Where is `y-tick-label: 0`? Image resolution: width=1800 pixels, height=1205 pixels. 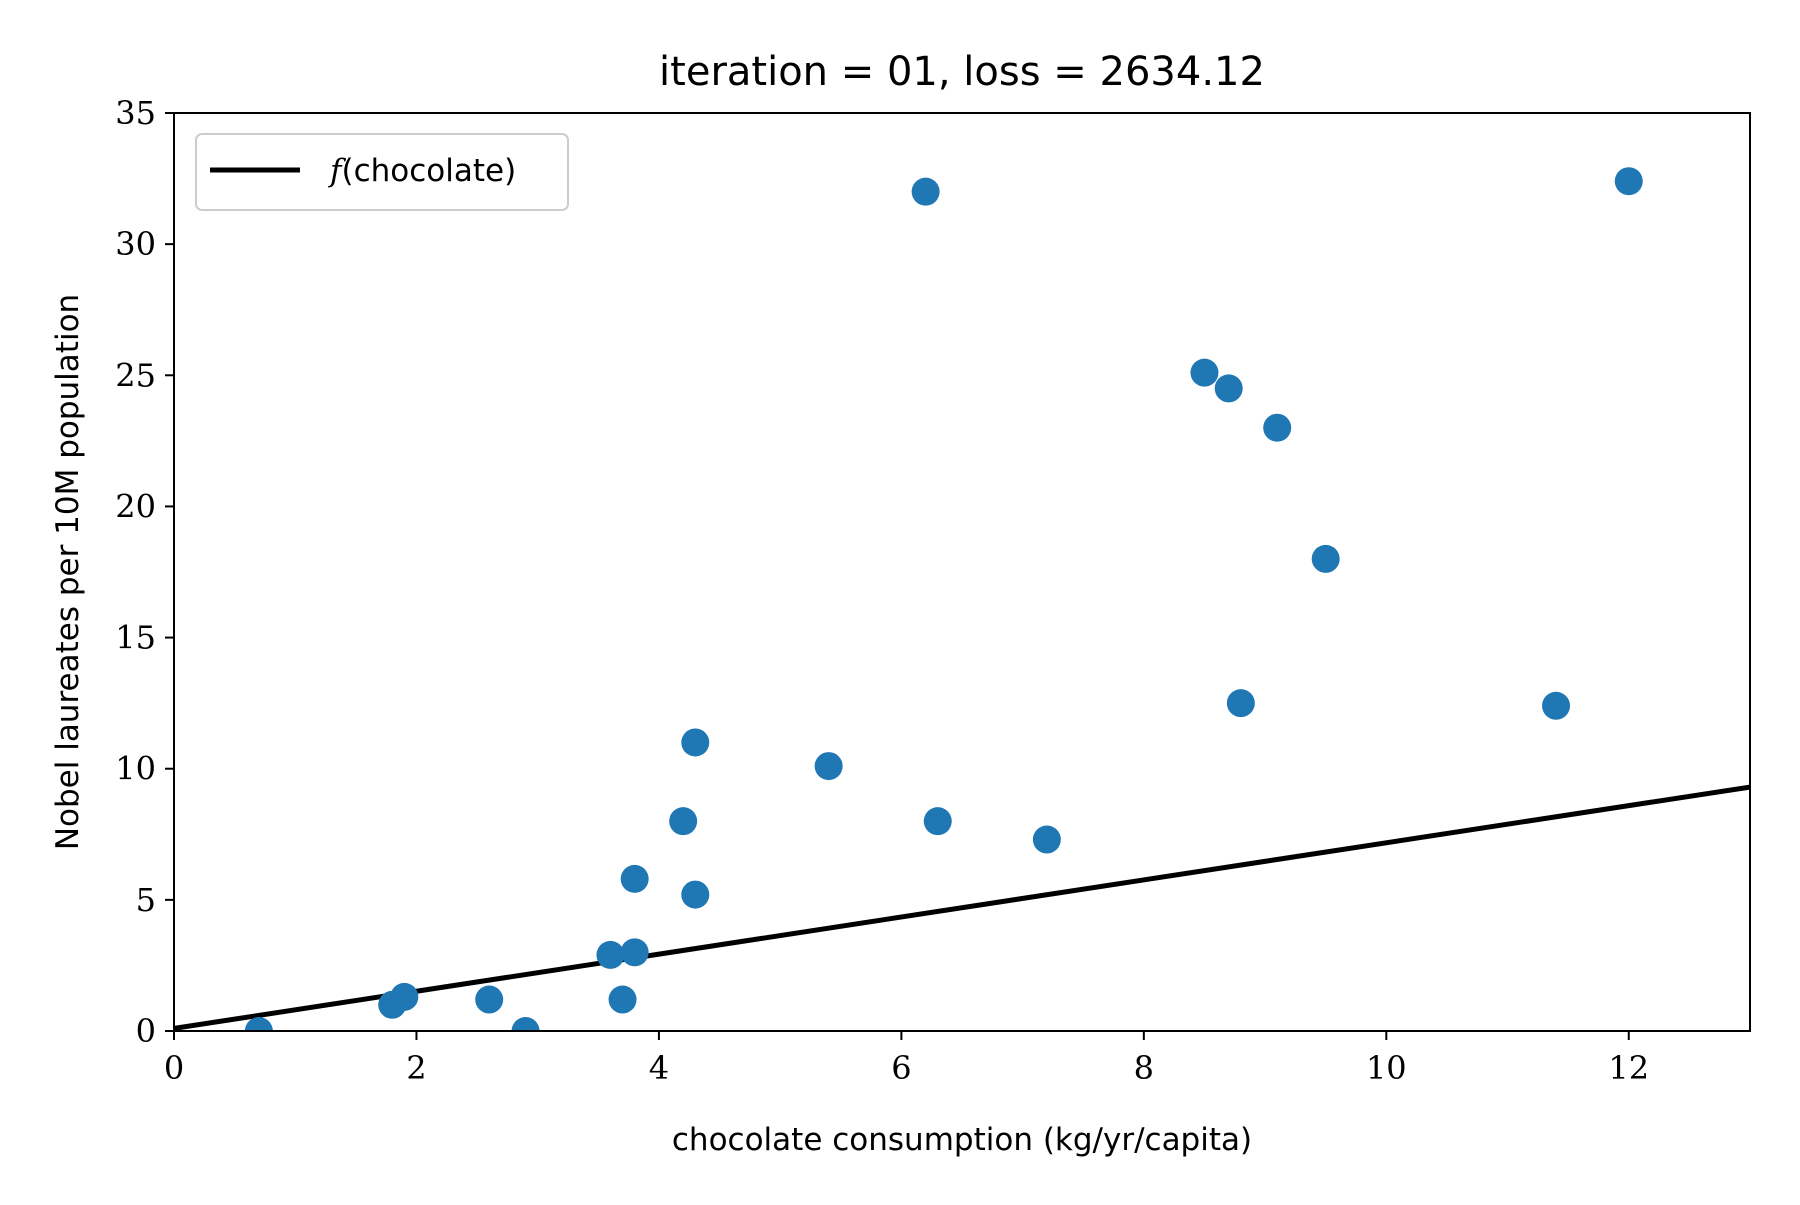 y-tick-label: 0 is located at coordinates (146, 1031).